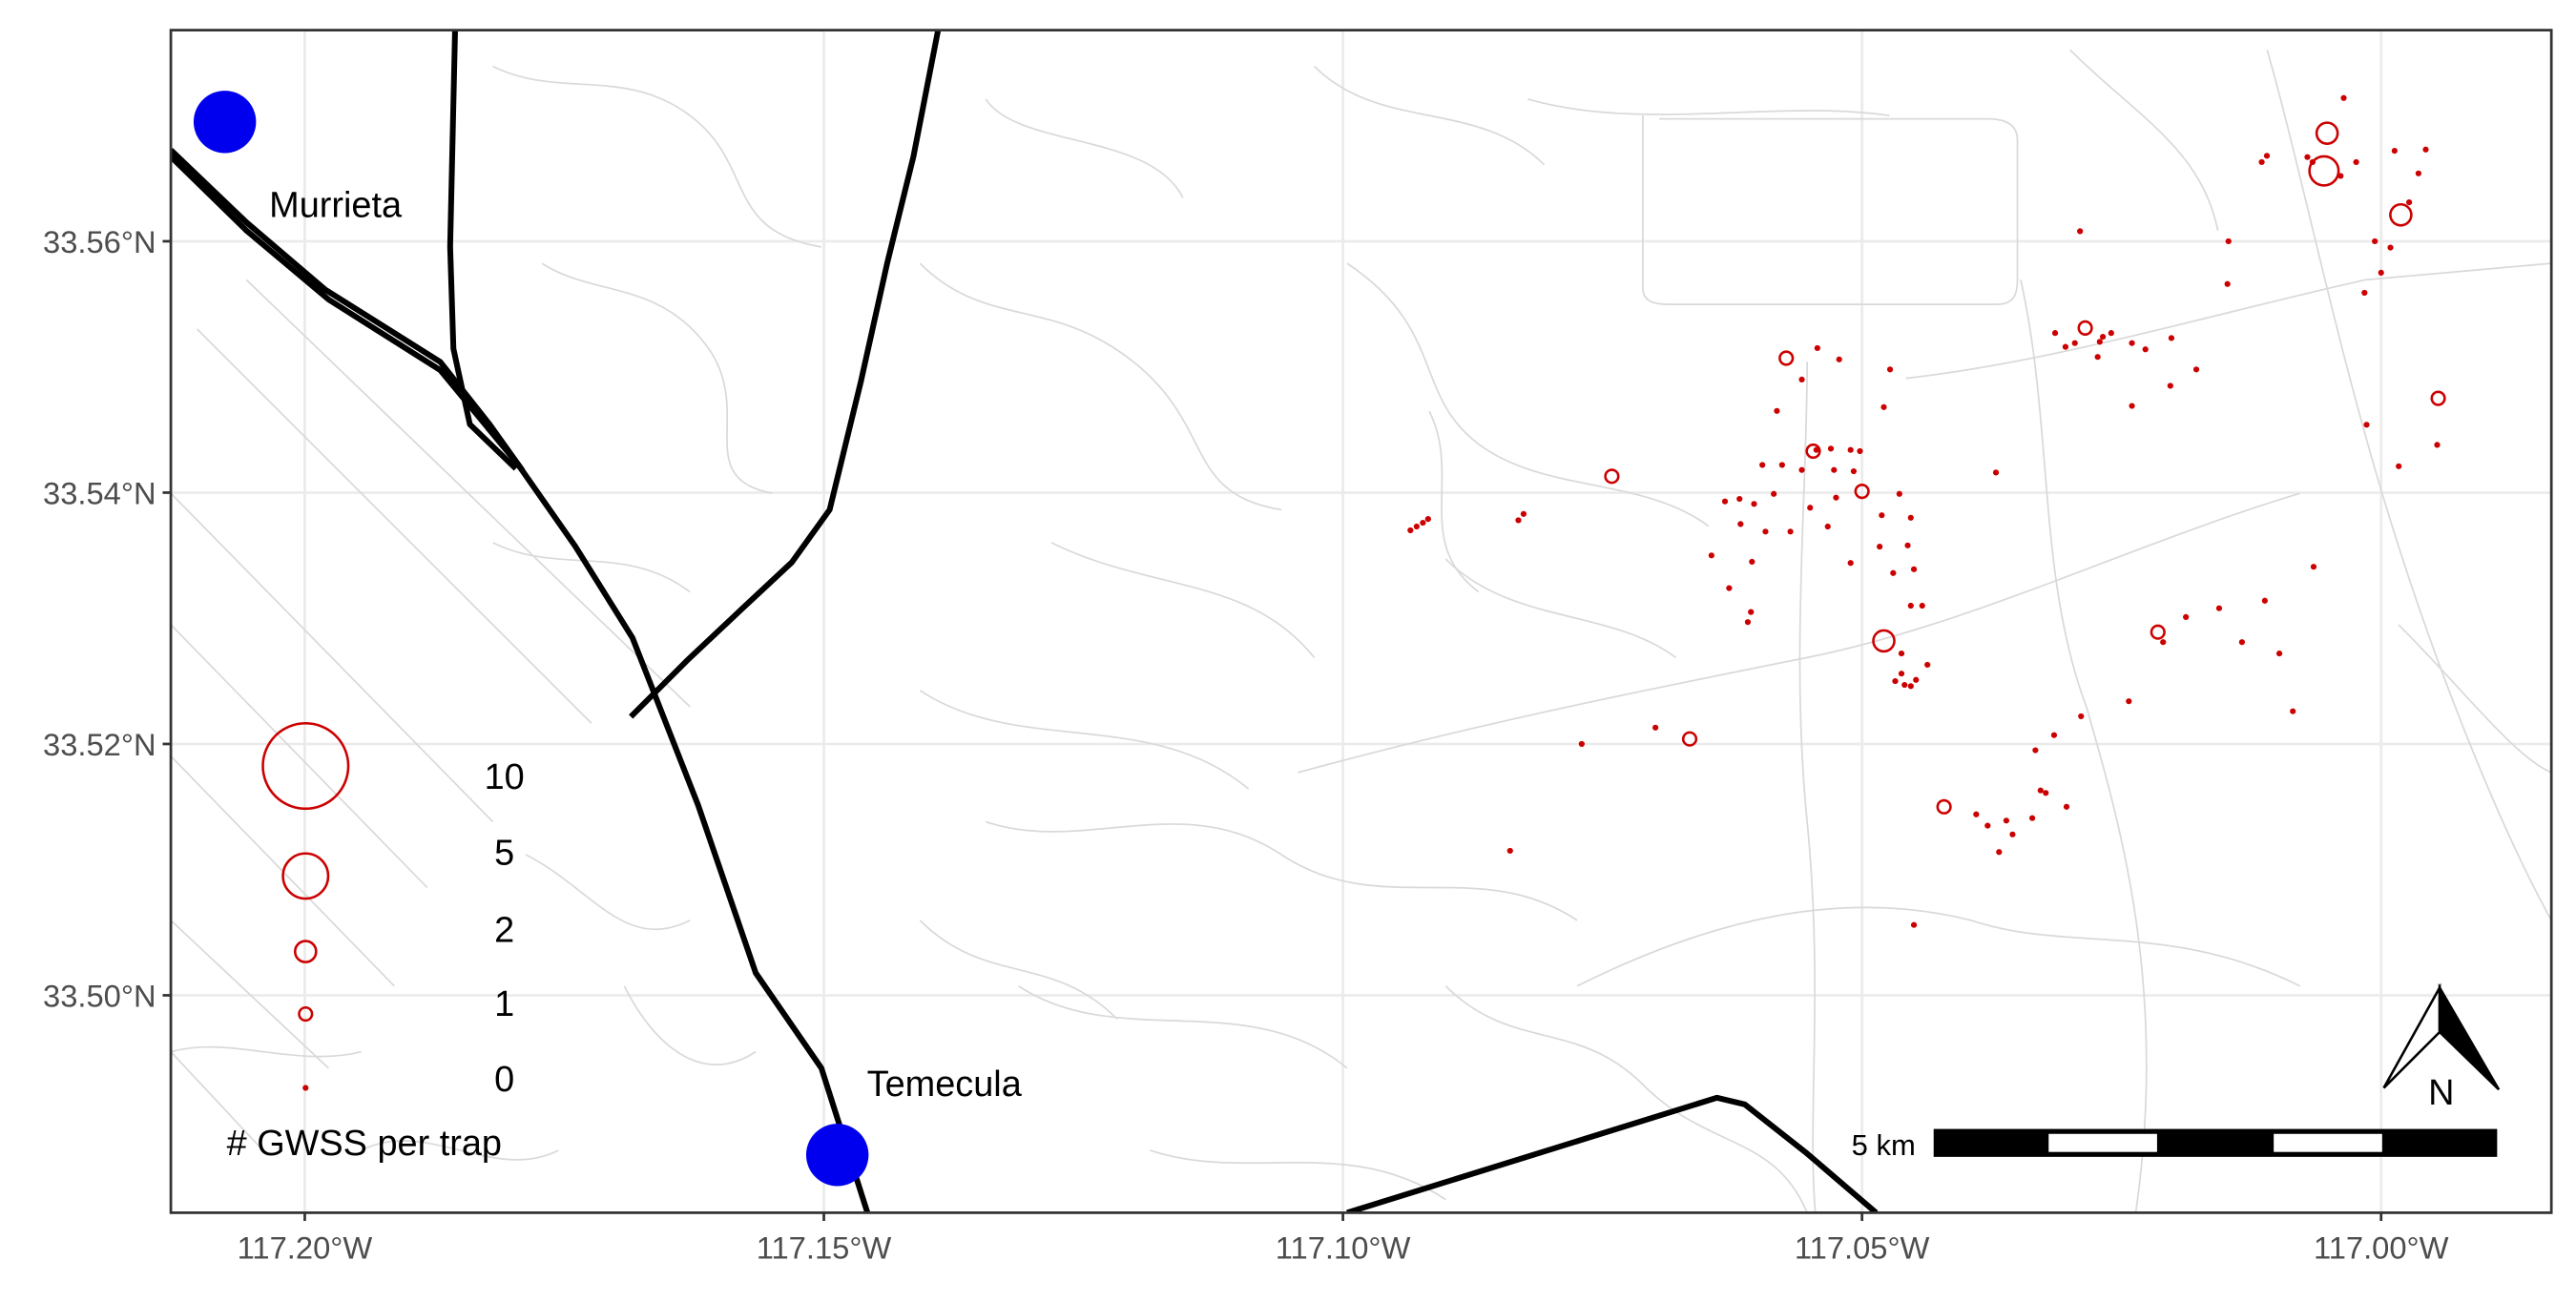  I want to click on highway-north-south, so click(482, 251).